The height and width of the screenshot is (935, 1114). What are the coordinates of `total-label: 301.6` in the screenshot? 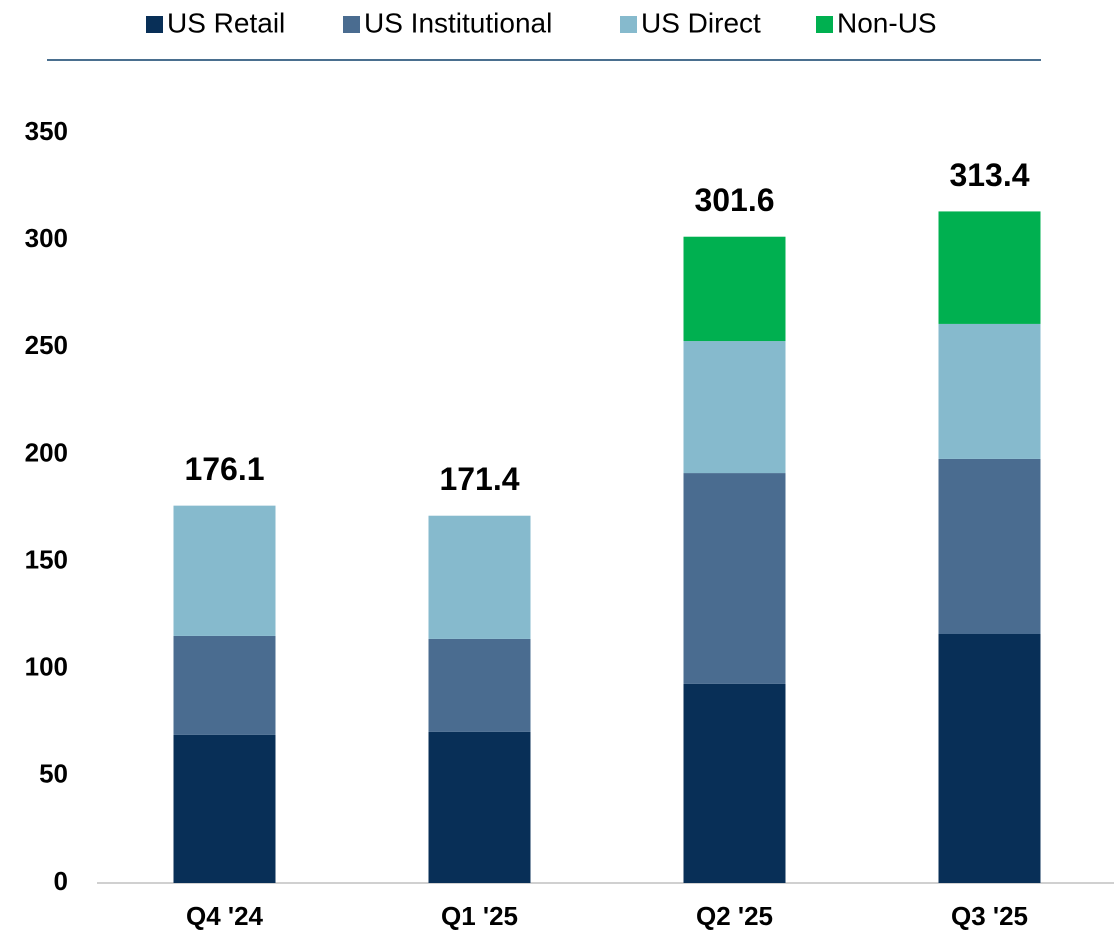 It's located at (734, 200).